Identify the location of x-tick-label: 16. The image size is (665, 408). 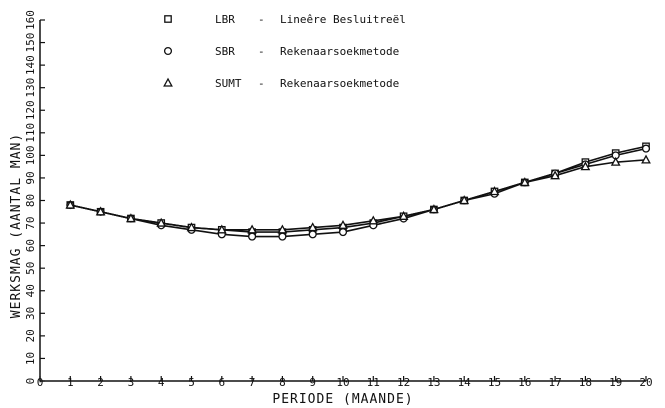
(524, 382).